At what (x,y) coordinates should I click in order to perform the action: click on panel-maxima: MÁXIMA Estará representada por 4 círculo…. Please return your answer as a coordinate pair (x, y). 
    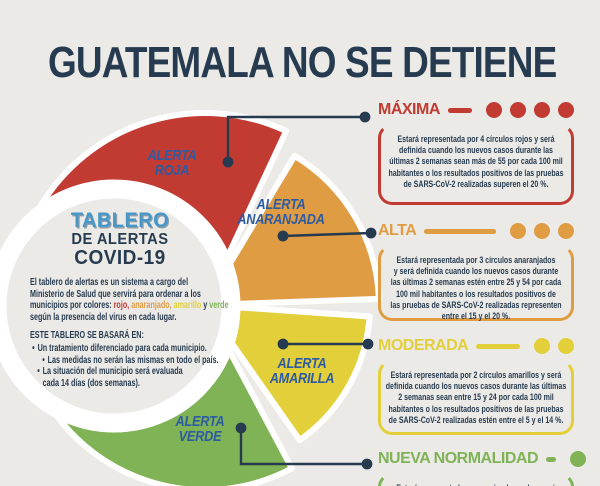
    Looking at the image, I should click on (476, 152).